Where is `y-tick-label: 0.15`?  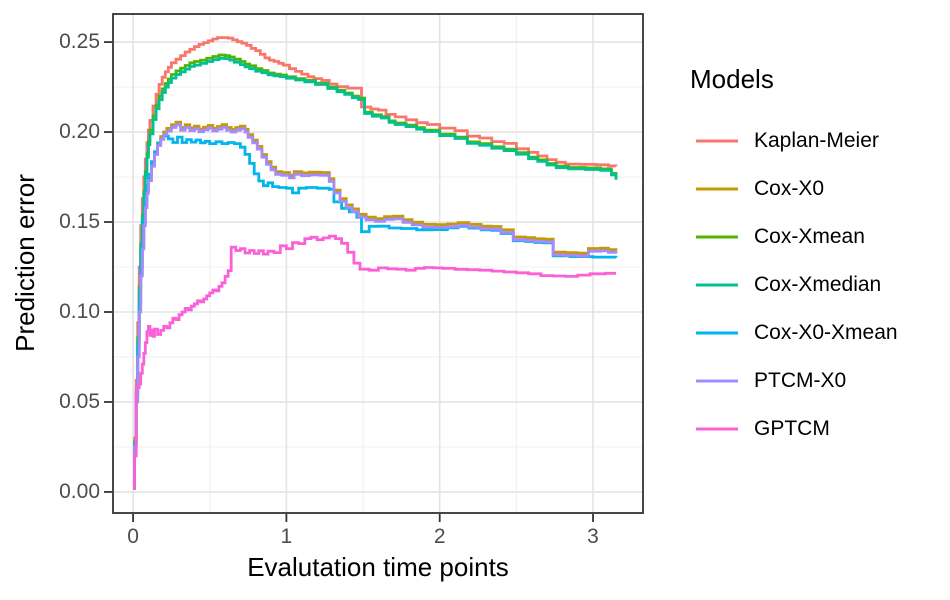 y-tick-label: 0.15 is located at coordinates (79, 222).